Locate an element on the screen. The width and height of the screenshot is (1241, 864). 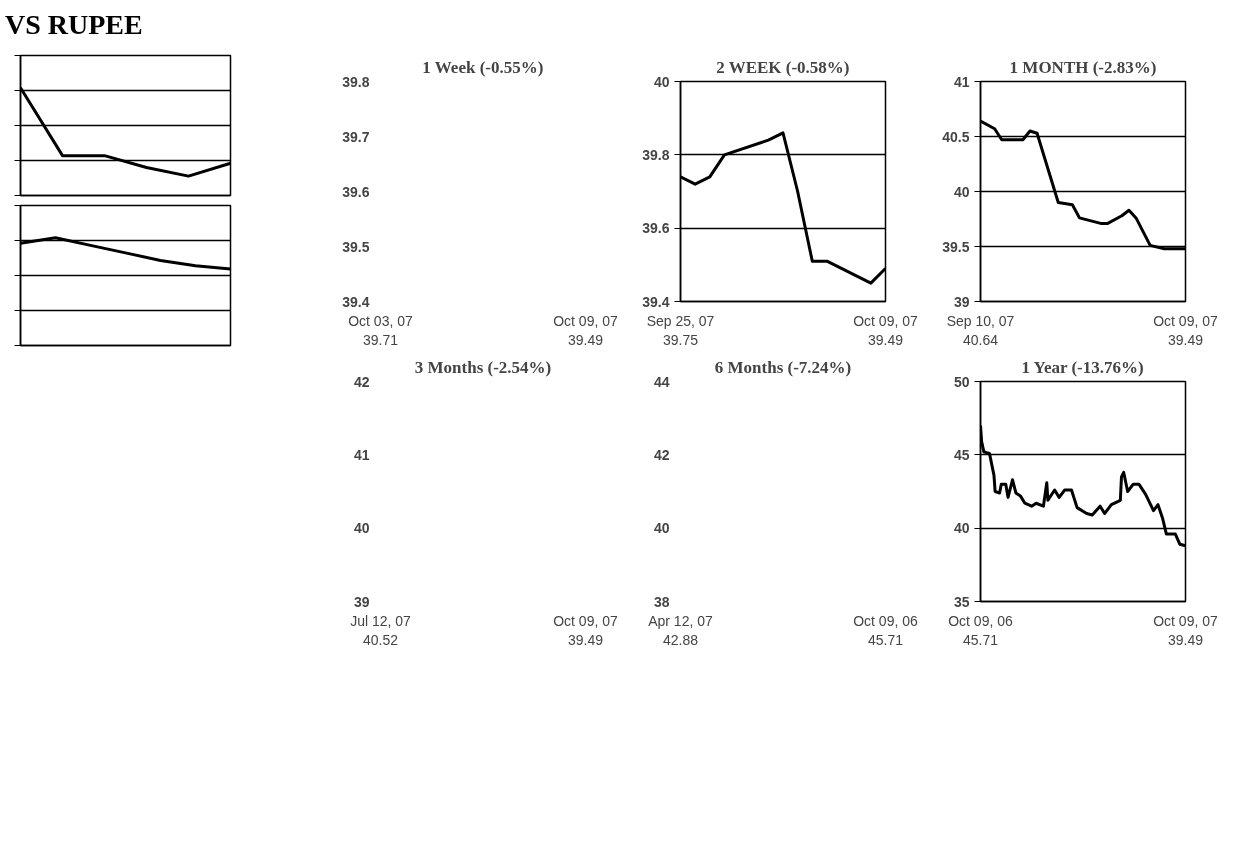
x-tick-label: Sep 25, 07 39.75 is located at coordinates (680, 330).